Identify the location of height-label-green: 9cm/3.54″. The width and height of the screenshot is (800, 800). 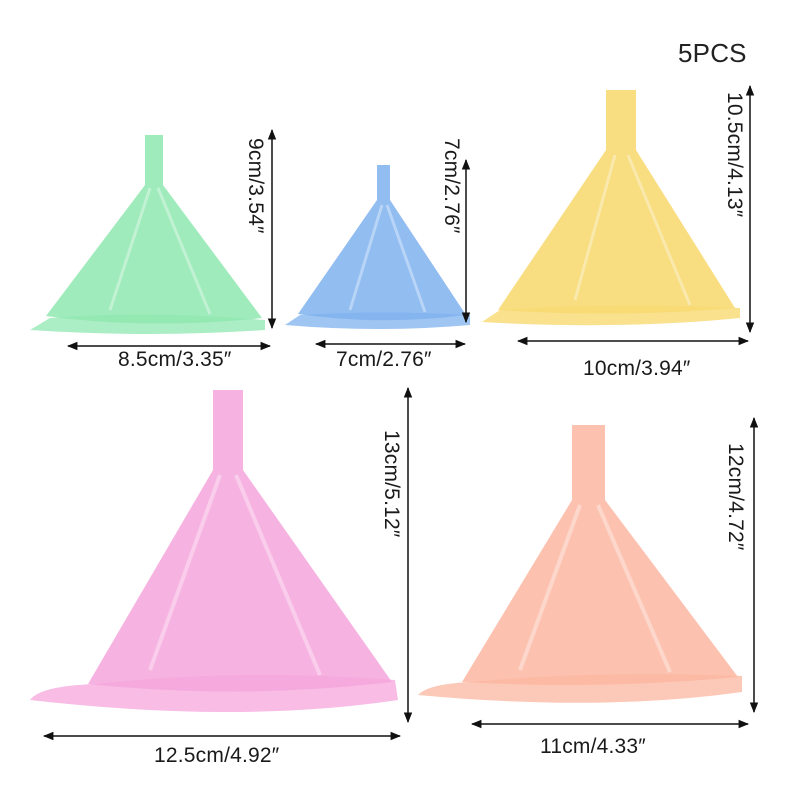
(255, 186).